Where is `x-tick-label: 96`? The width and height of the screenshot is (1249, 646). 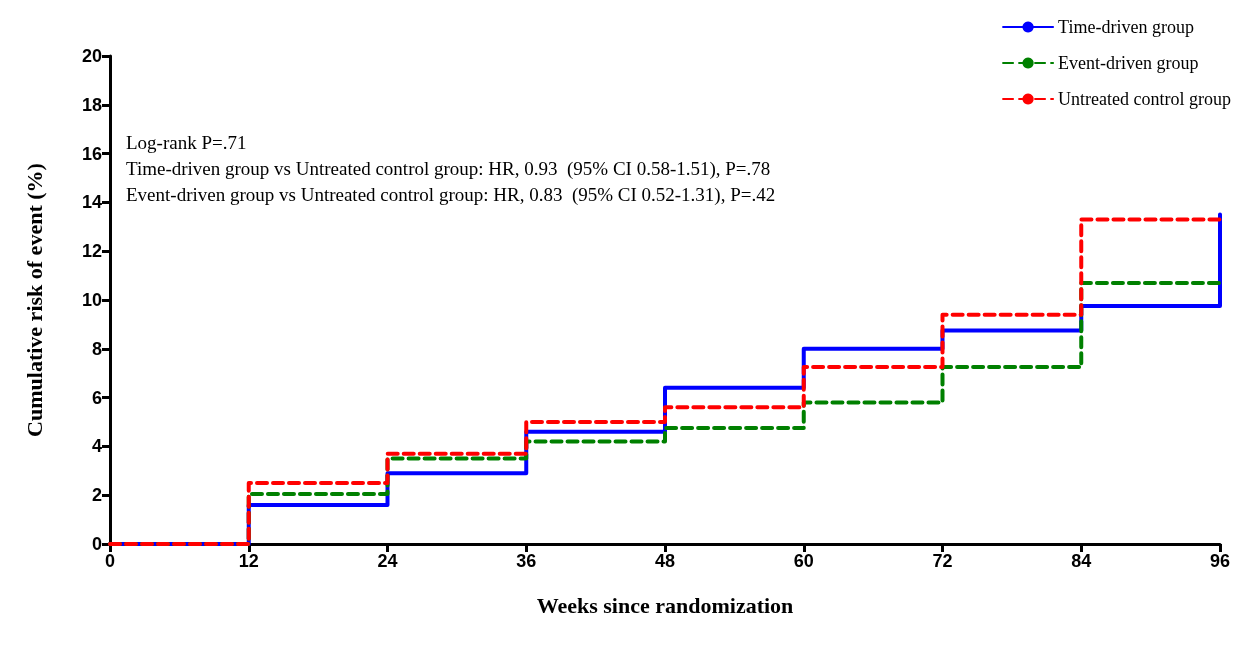 x-tick-label: 96 is located at coordinates (1220, 561).